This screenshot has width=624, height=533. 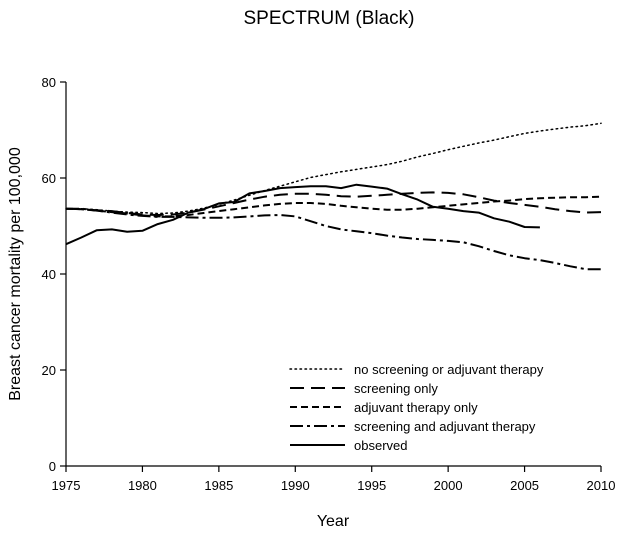 What do you see at coordinates (15, 274) in the screenshot?
I see `y-axis-label: Breast cancer mortality per 100,000` at bounding box center [15, 274].